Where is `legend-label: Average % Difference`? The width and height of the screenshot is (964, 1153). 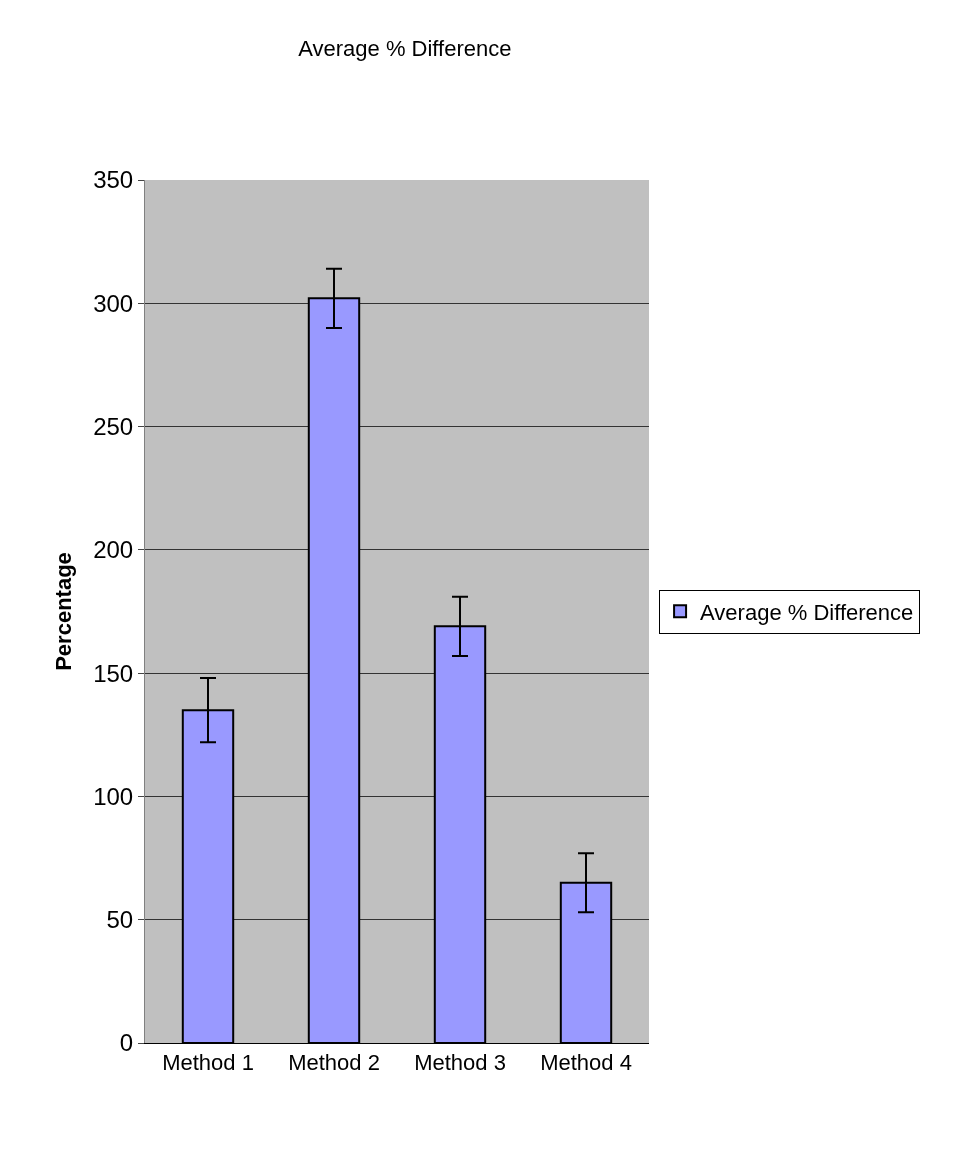 legend-label: Average % Difference is located at coordinates (807, 612).